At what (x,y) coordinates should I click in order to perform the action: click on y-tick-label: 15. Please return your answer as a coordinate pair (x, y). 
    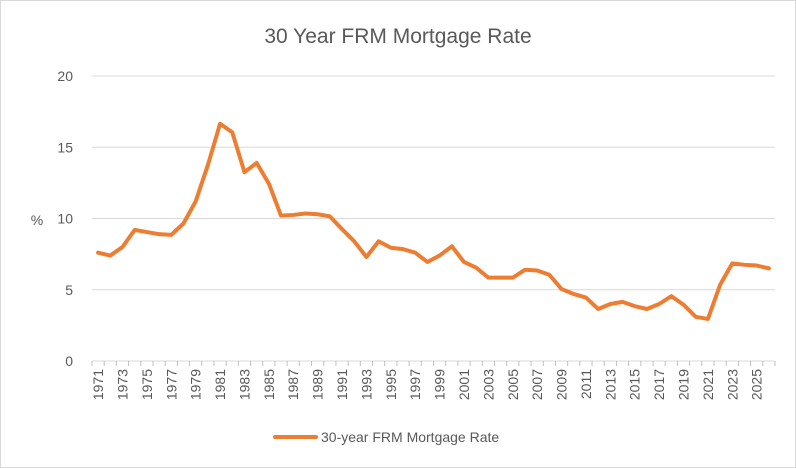
    Looking at the image, I should click on (65, 147).